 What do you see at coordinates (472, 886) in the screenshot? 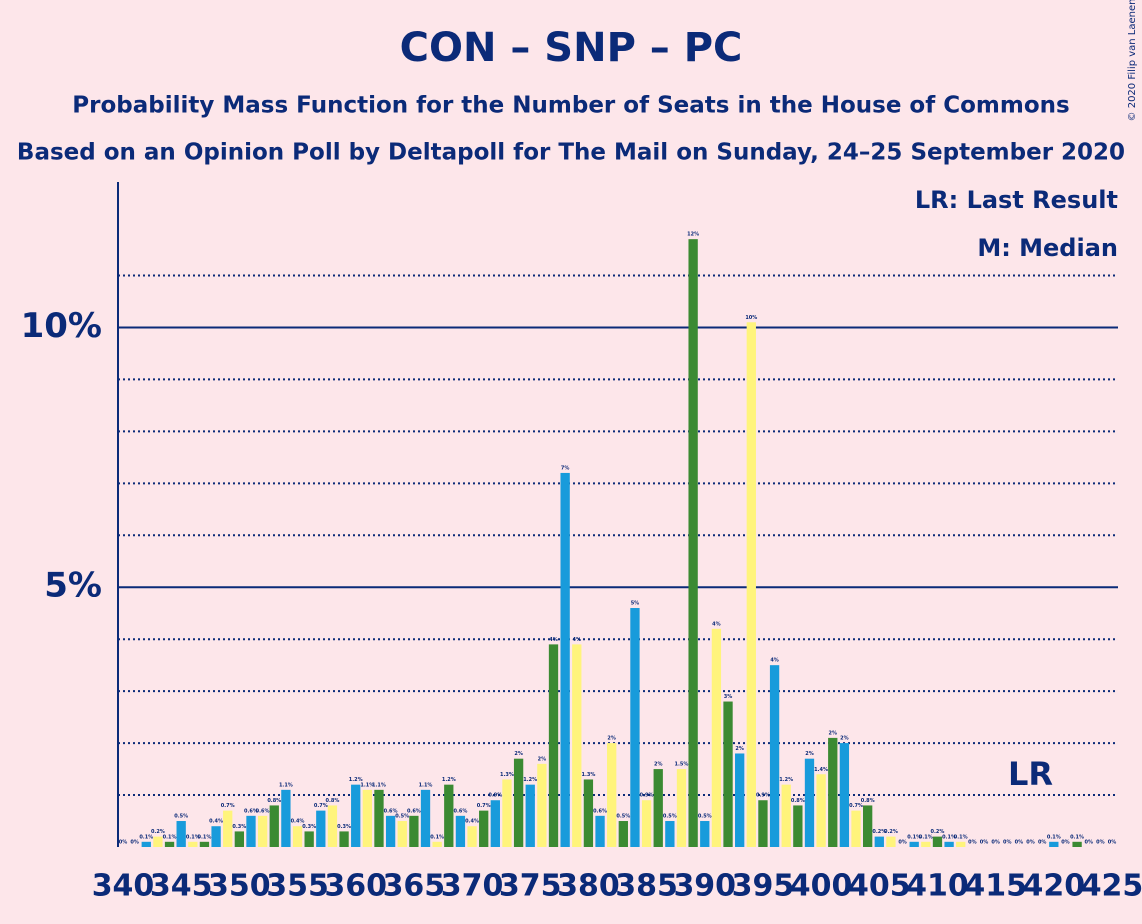
I see `x-tick-label: 370` at bounding box center [472, 886].